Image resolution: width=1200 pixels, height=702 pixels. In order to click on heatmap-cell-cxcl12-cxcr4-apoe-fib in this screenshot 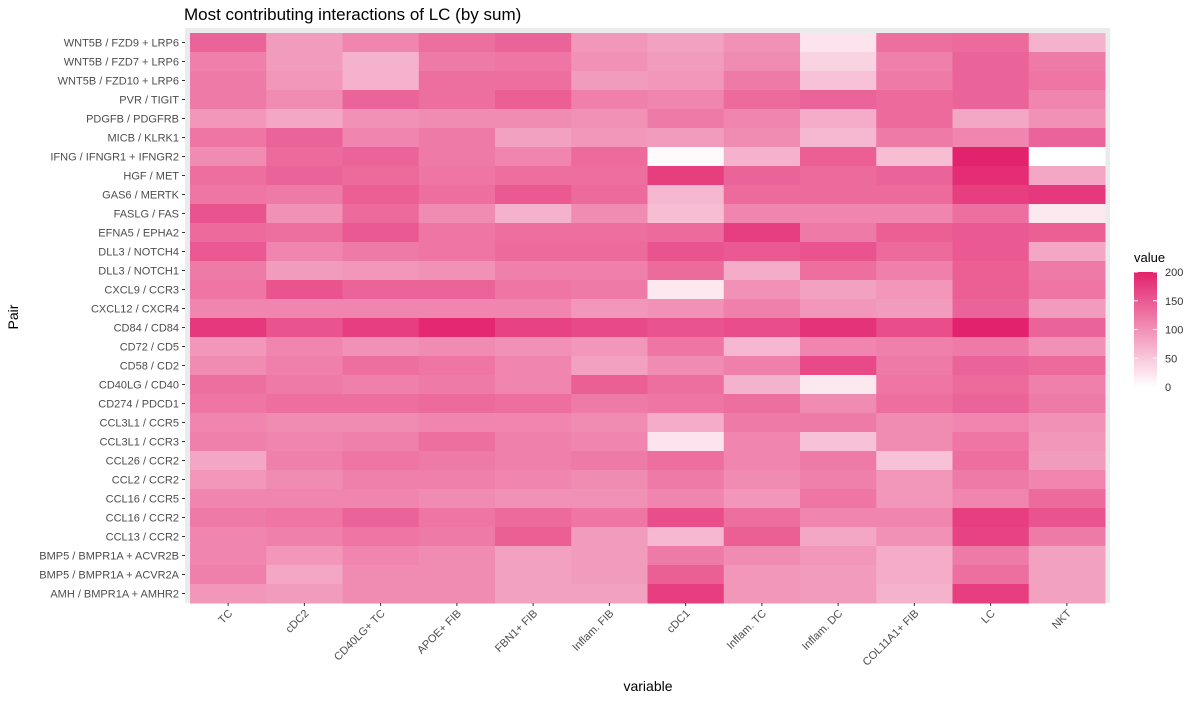, I will do `click(457, 309)`.